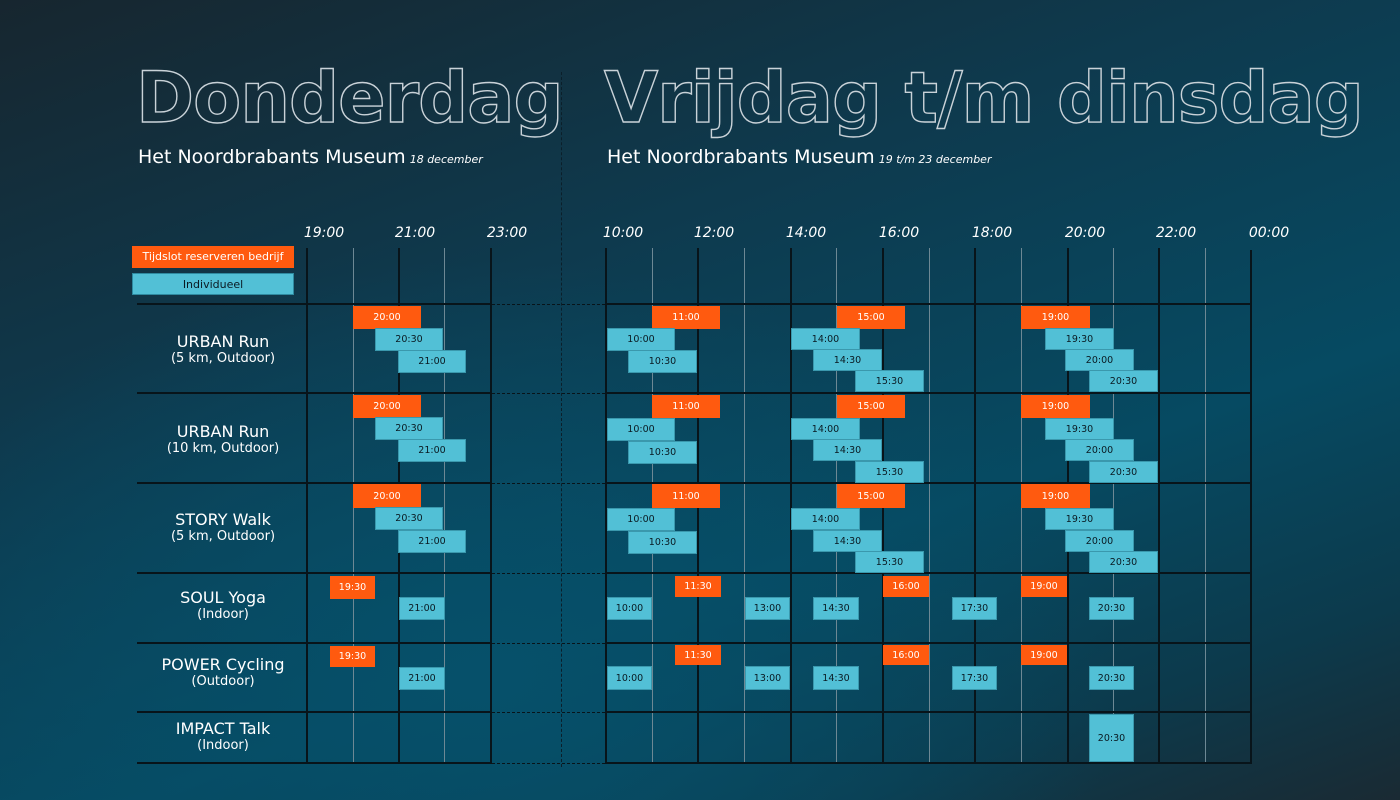  I want to click on activity-title: SOUL Yoga, so click(223, 597).